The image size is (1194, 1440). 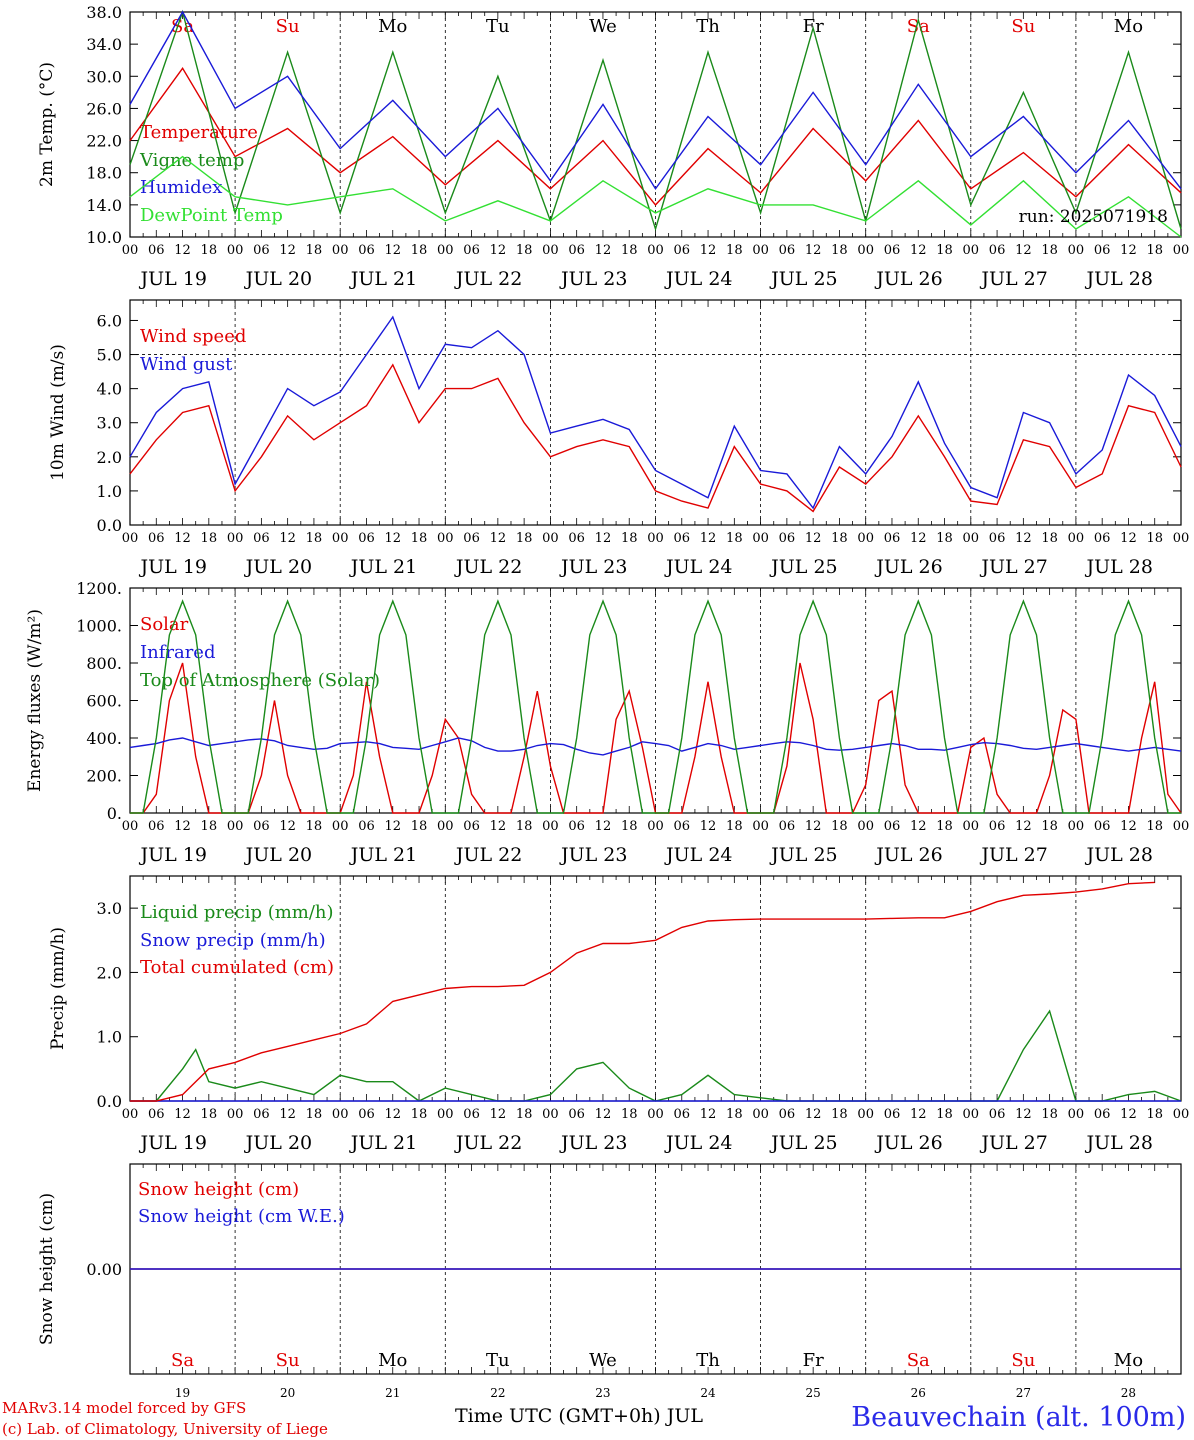 What do you see at coordinates (164, 624) in the screenshot?
I see `legend-entry: Solar` at bounding box center [164, 624].